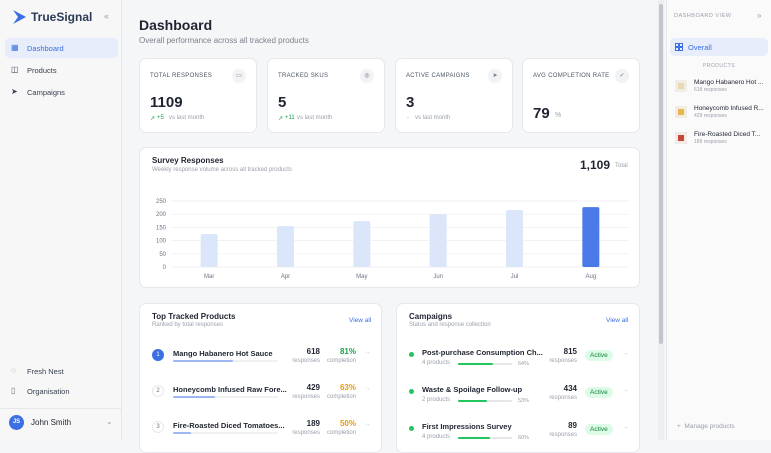  What do you see at coordinates (515, 277) in the screenshot?
I see `x-tick-label: Jul` at bounding box center [515, 277].